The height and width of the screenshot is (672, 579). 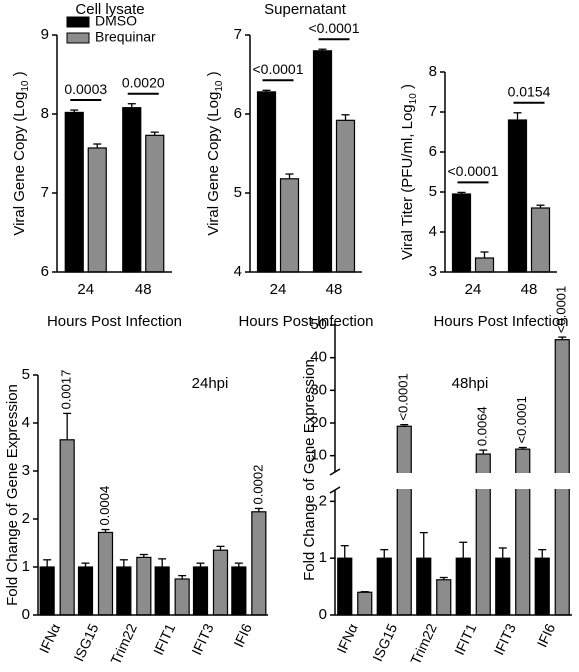 What do you see at coordinates (78, 38) in the screenshot?
I see `legend-swatch` at bounding box center [78, 38].